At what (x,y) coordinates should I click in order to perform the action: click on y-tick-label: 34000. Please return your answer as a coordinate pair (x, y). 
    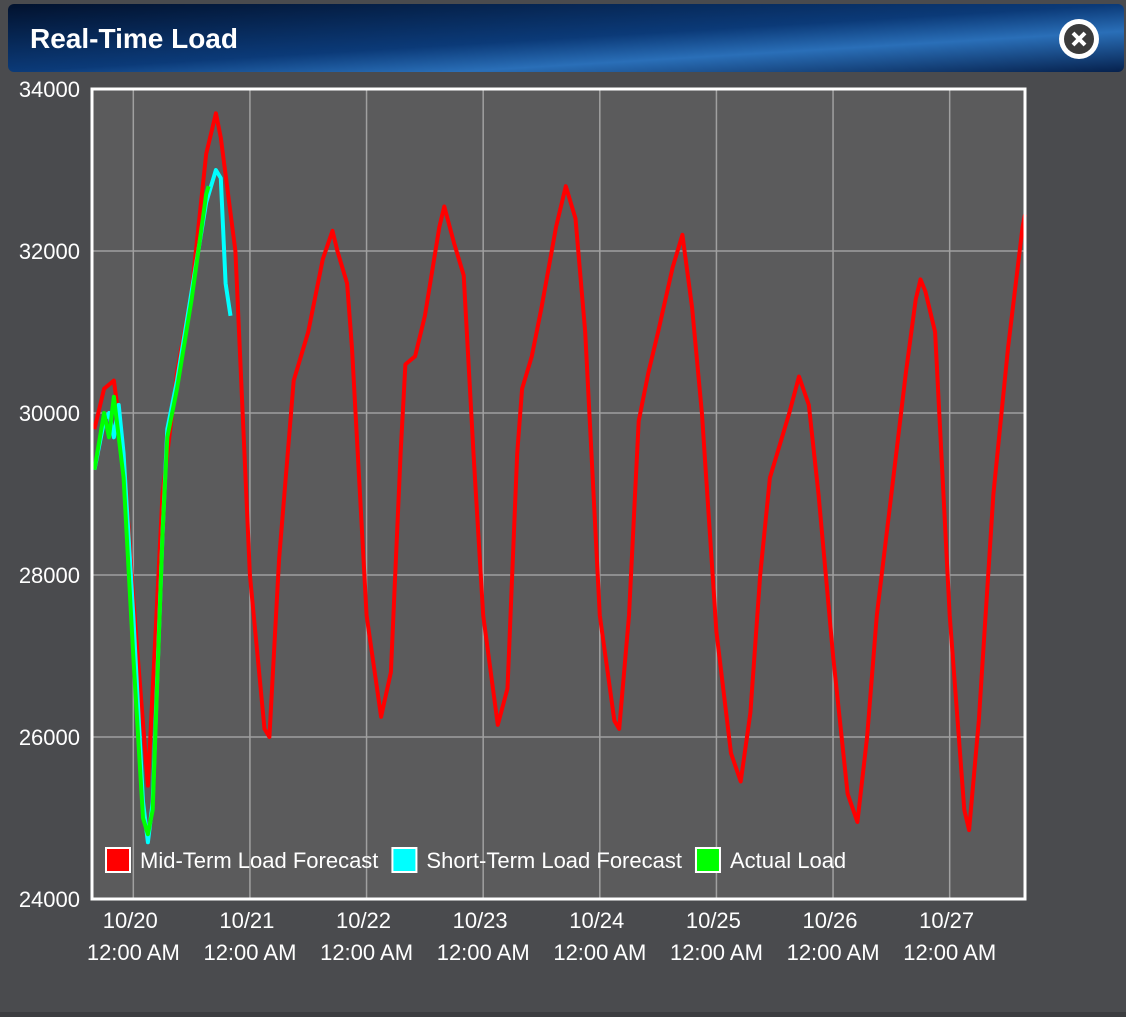
    Looking at the image, I should click on (49, 89).